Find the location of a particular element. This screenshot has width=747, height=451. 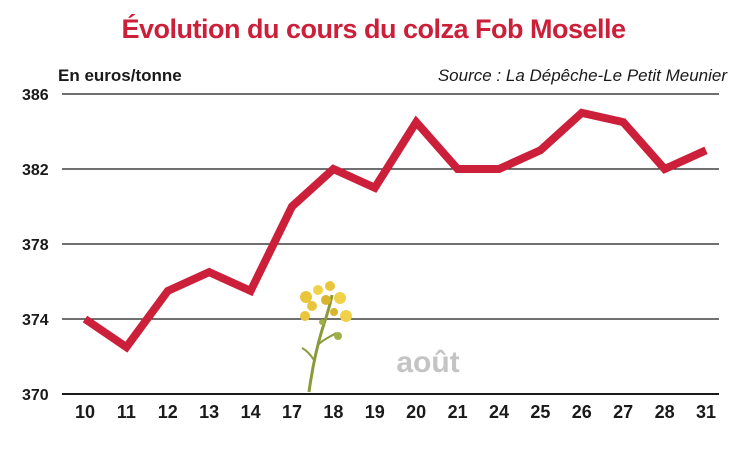

x-tick-label: 13 is located at coordinates (209, 412).